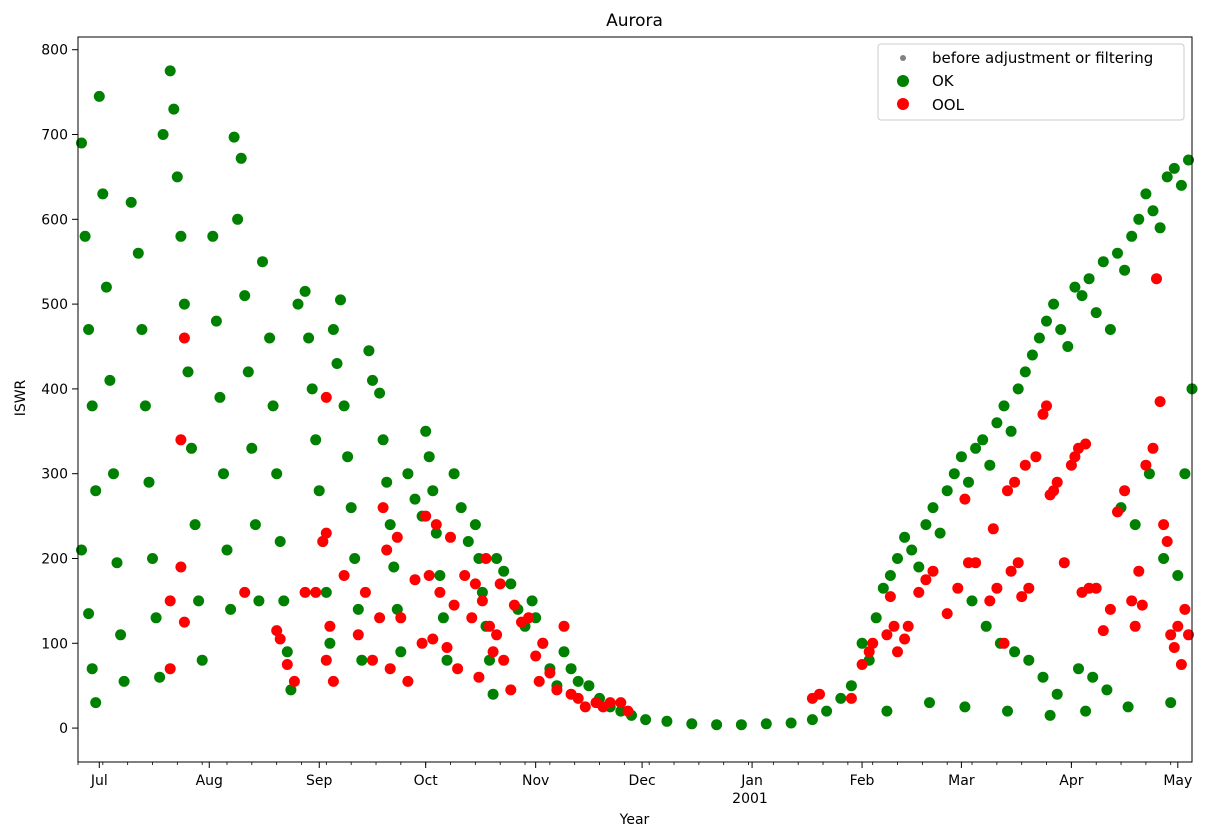 This screenshot has height=839, width=1205. What do you see at coordinates (961, 781) in the screenshot?
I see `x-tick-label: Mar` at bounding box center [961, 781].